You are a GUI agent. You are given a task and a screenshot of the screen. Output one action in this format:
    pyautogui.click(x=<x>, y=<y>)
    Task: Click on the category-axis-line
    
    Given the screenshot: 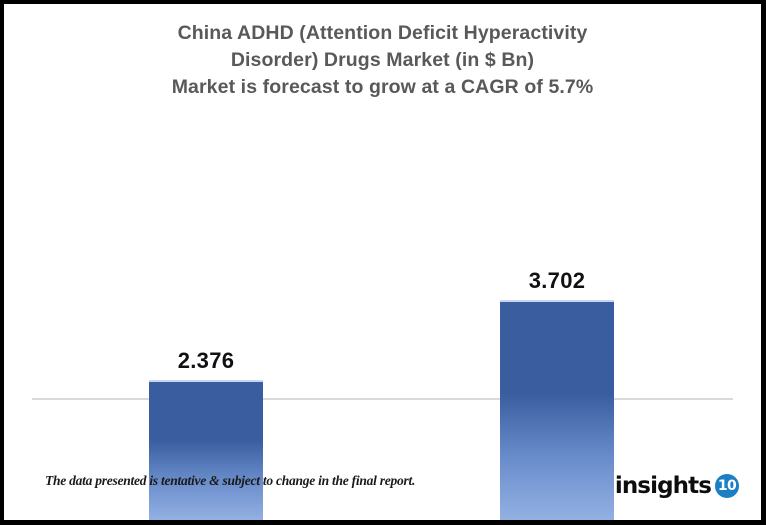 What is the action you would take?
    pyautogui.click(x=382, y=399)
    